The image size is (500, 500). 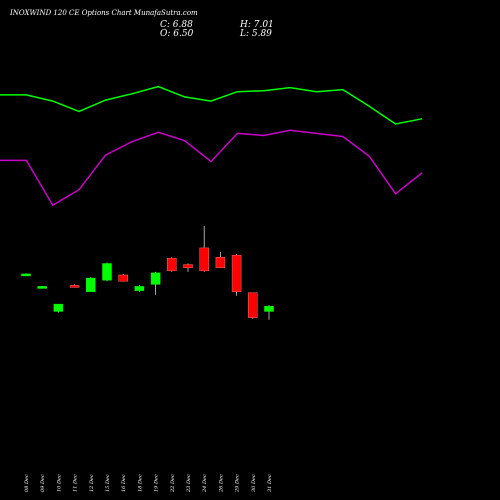 What do you see at coordinates (211, 168) in the screenshot?
I see `lower-band-line` at bounding box center [211, 168].